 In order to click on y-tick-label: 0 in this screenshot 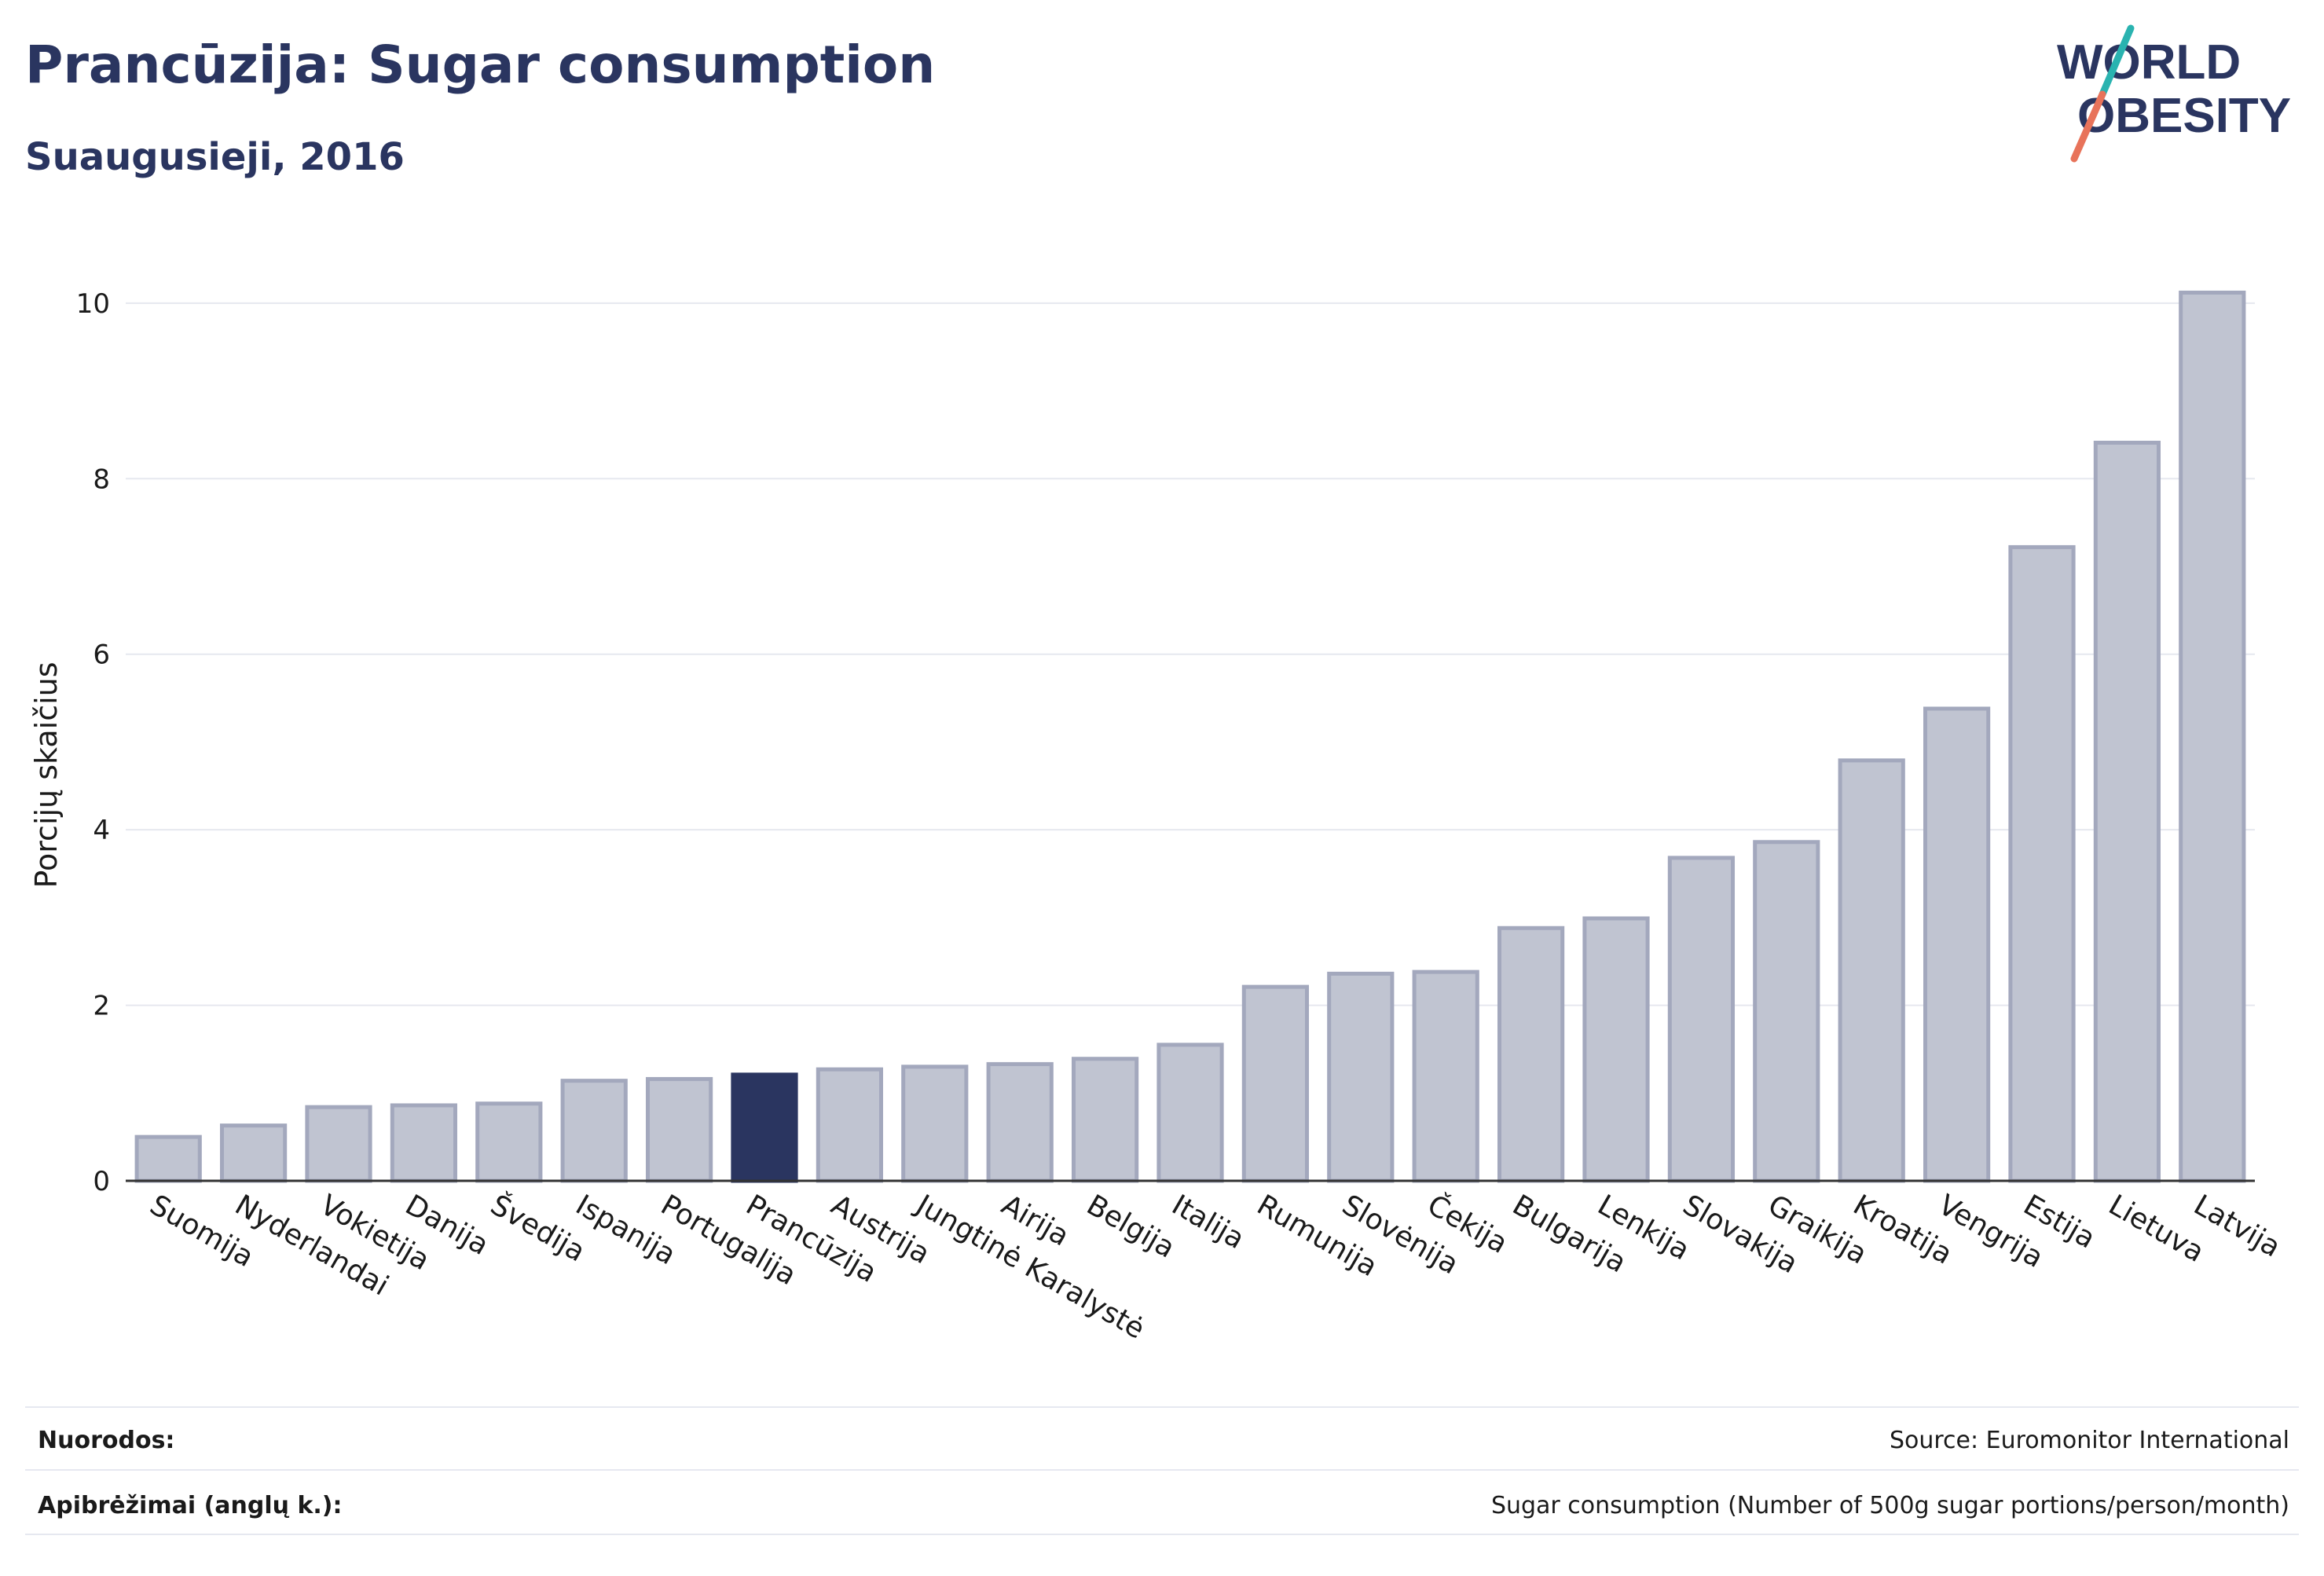, I will do `click(101, 1181)`.